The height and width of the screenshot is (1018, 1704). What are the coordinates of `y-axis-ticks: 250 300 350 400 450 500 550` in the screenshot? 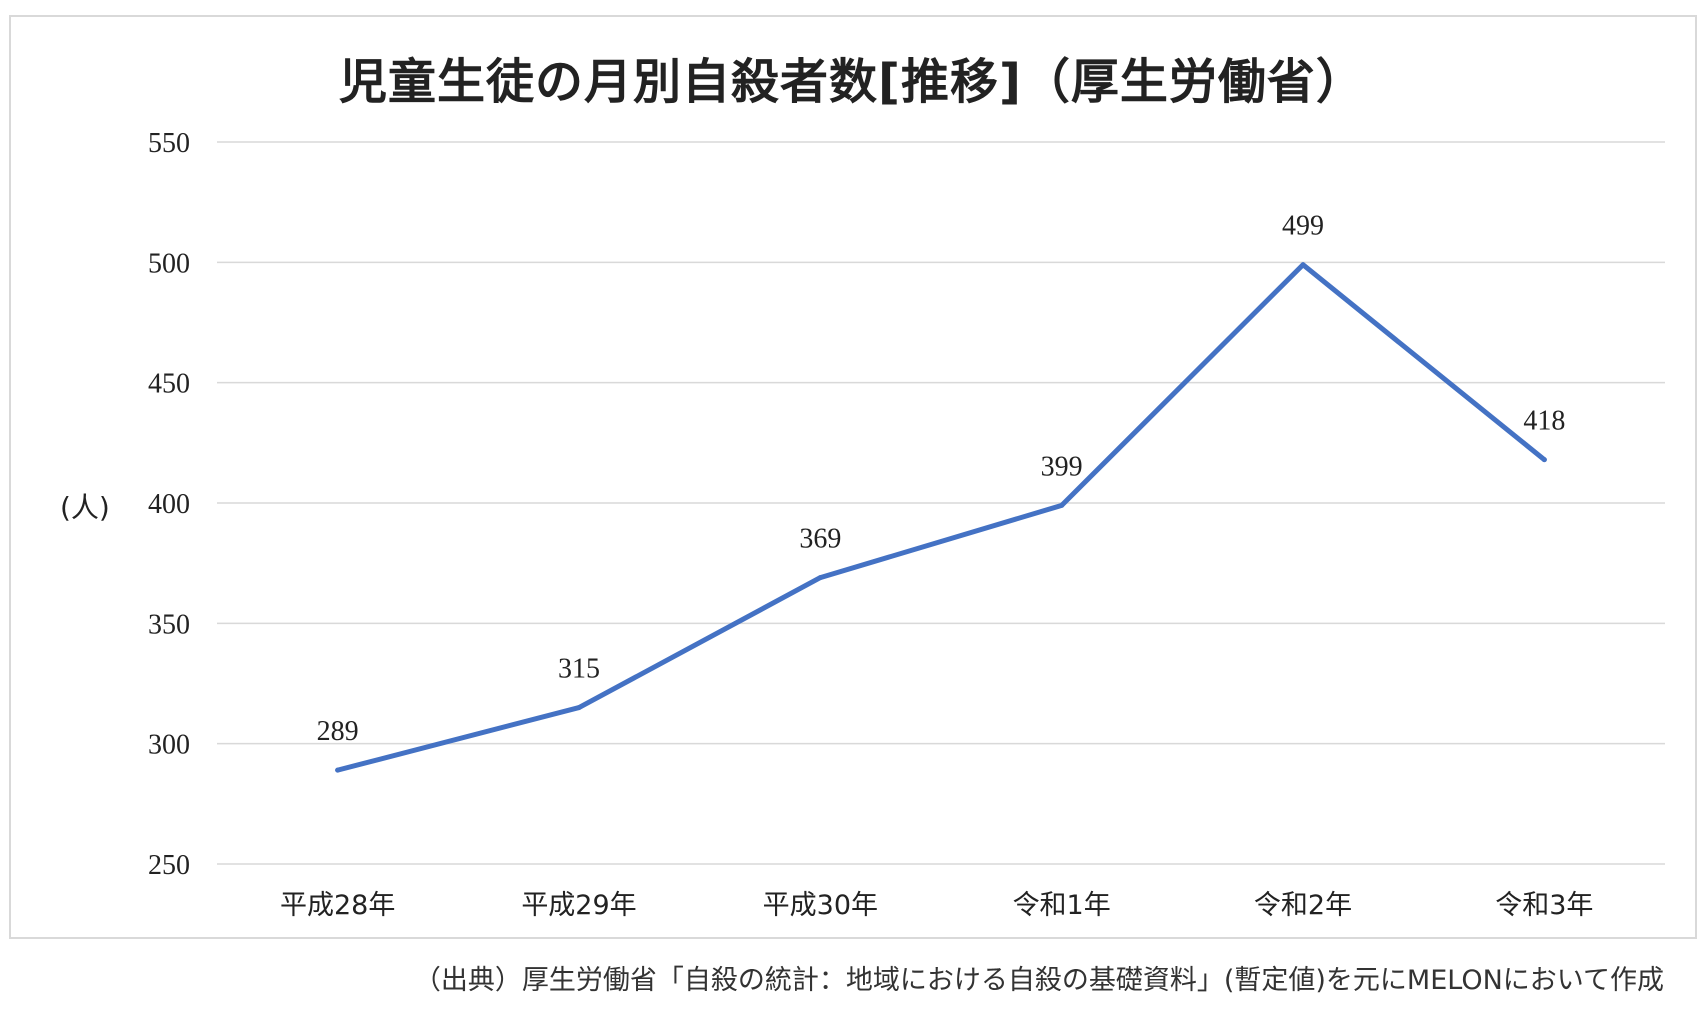 It's located at (169, 504).